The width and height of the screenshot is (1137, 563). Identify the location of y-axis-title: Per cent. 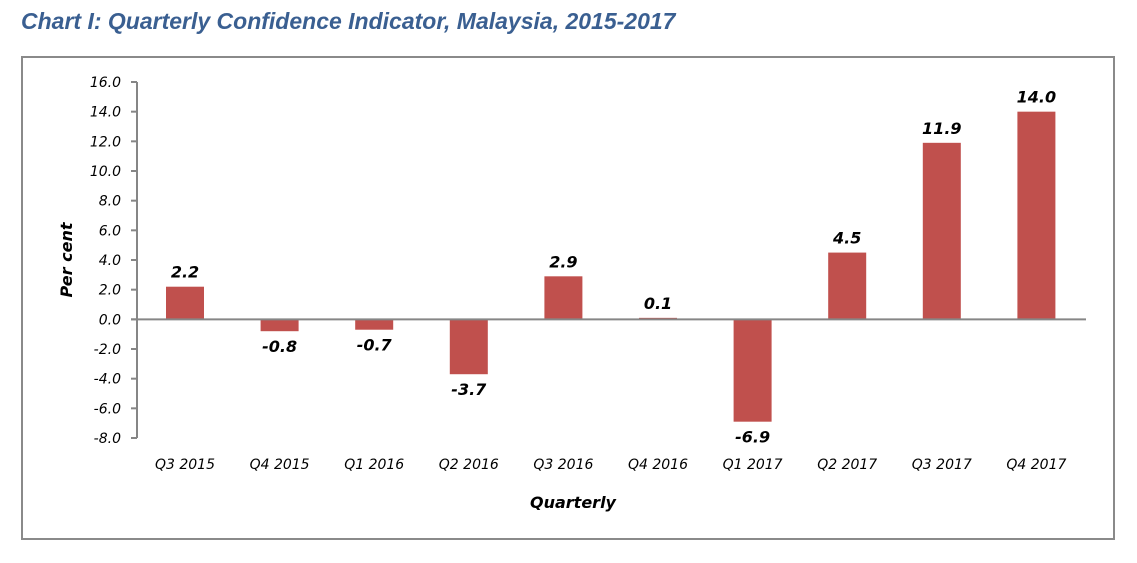
(66, 259).